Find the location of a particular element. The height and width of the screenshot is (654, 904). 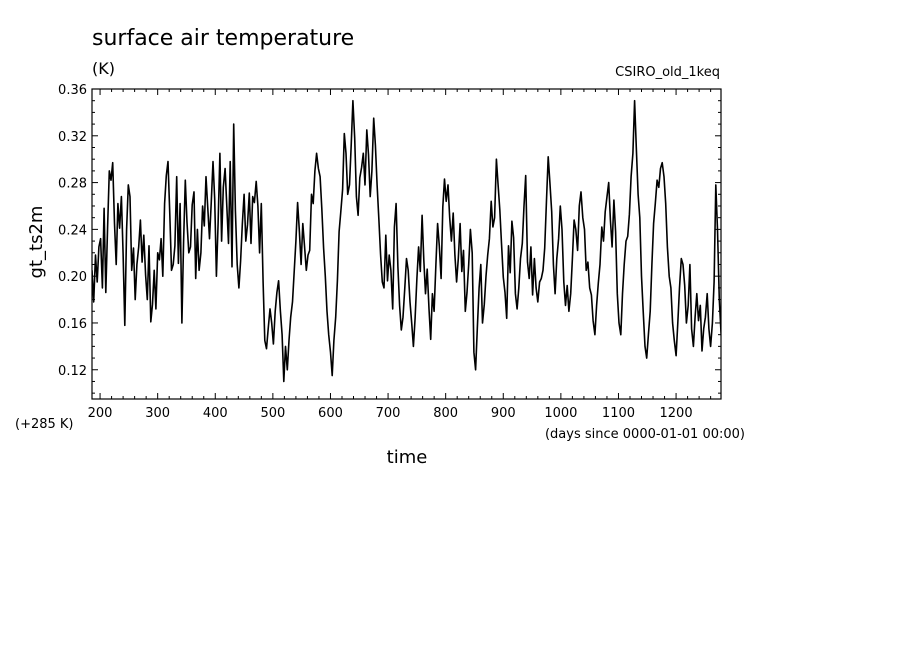

x-tick-label: 600 is located at coordinates (330, 413).